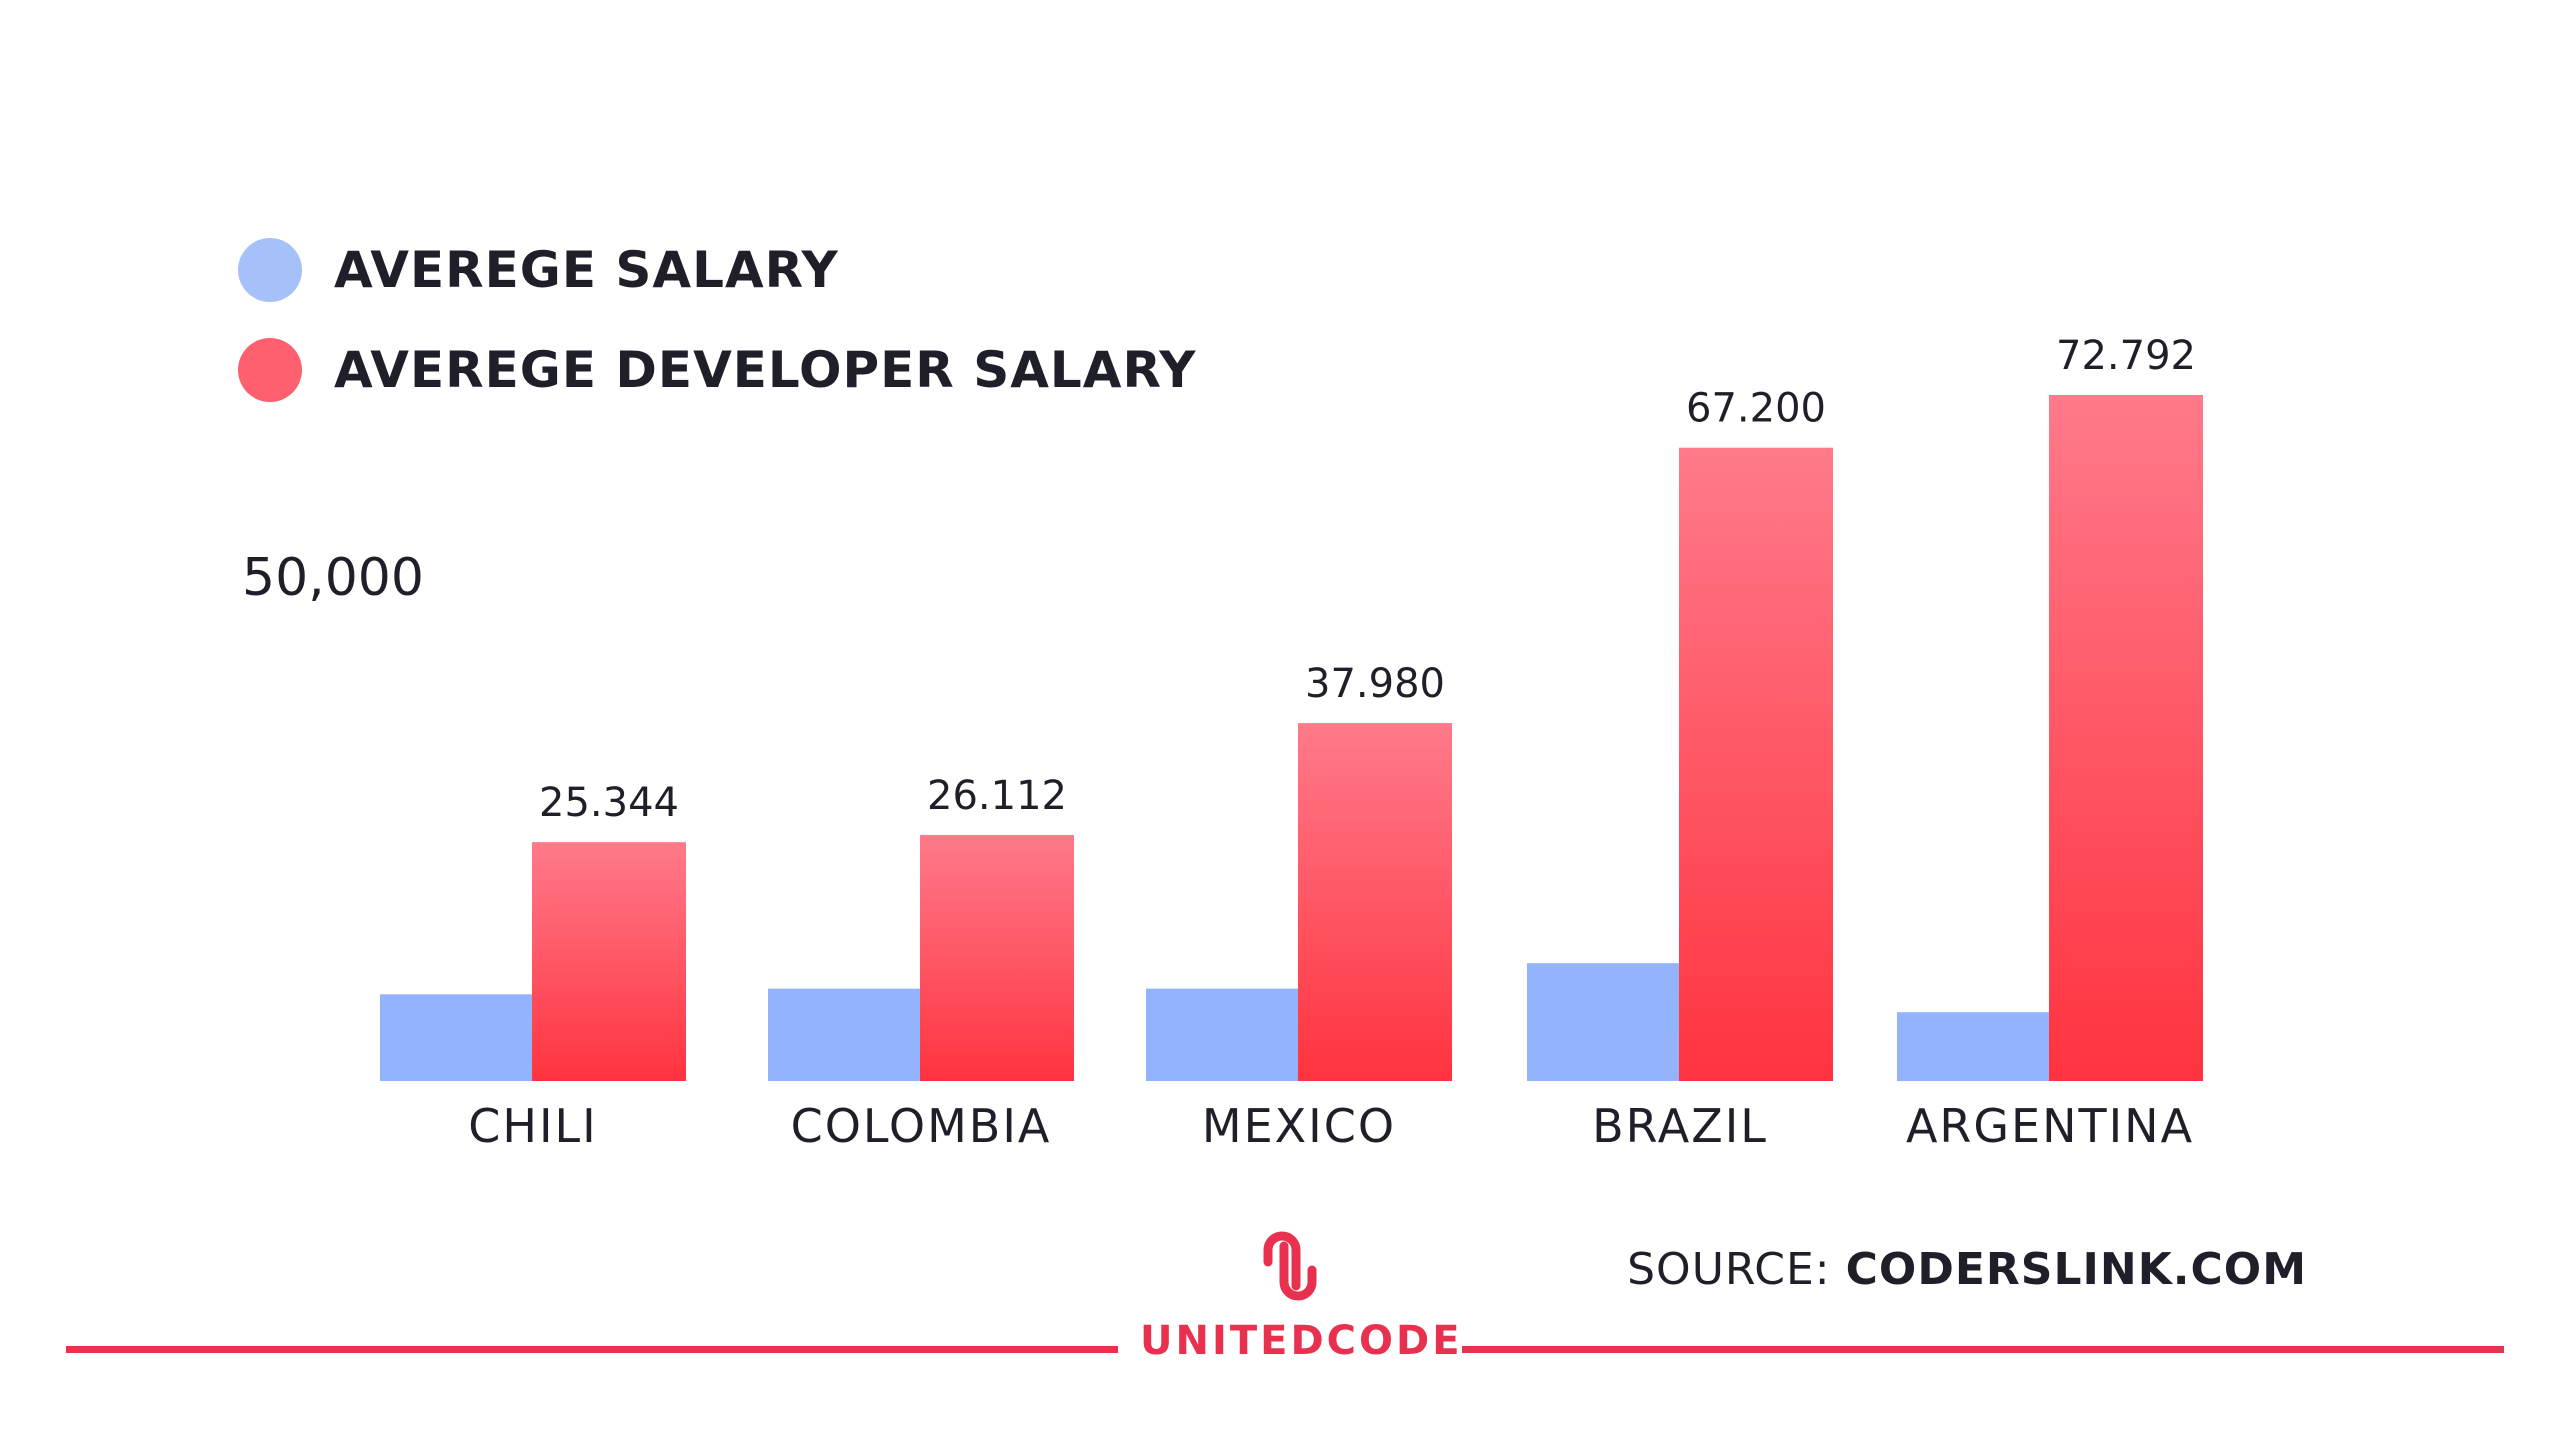 This screenshot has width=2560, height=1440. I want to click on source-label: SOURCE:, so click(1729, 1269).